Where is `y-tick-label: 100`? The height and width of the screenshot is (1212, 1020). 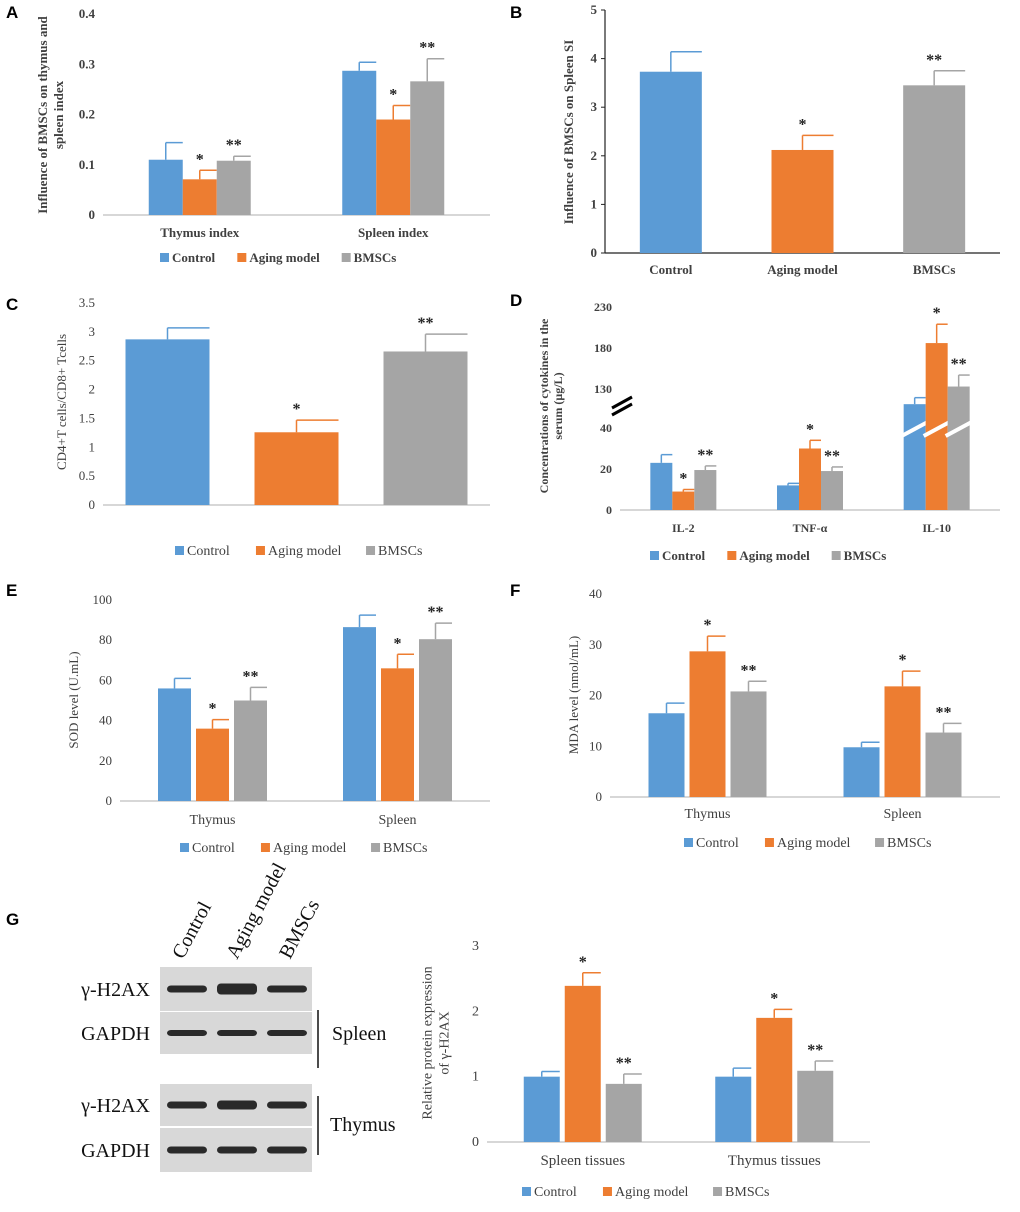 y-tick-label: 100 is located at coordinates (103, 599).